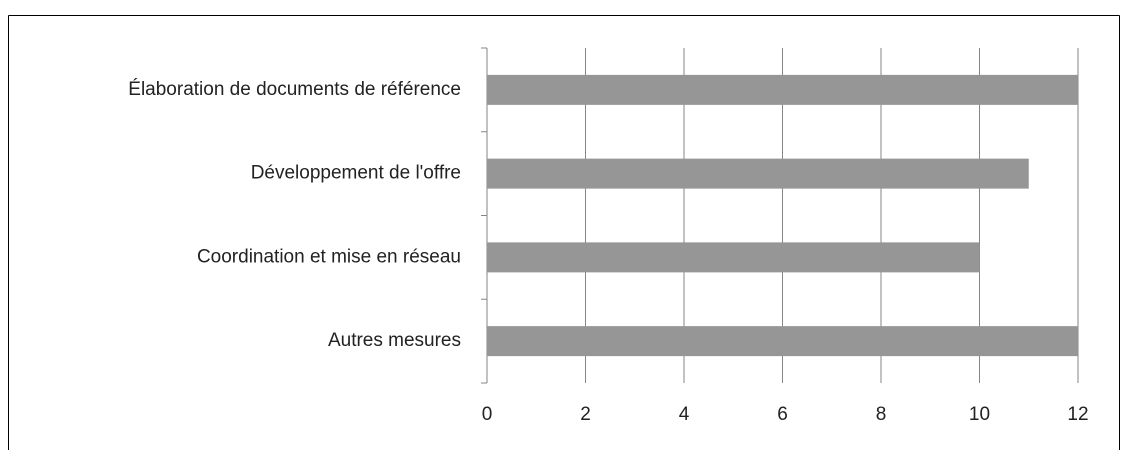 The image size is (1129, 450). Describe the element at coordinates (684, 414) in the screenshot. I see `x-tick-label: 4` at that location.